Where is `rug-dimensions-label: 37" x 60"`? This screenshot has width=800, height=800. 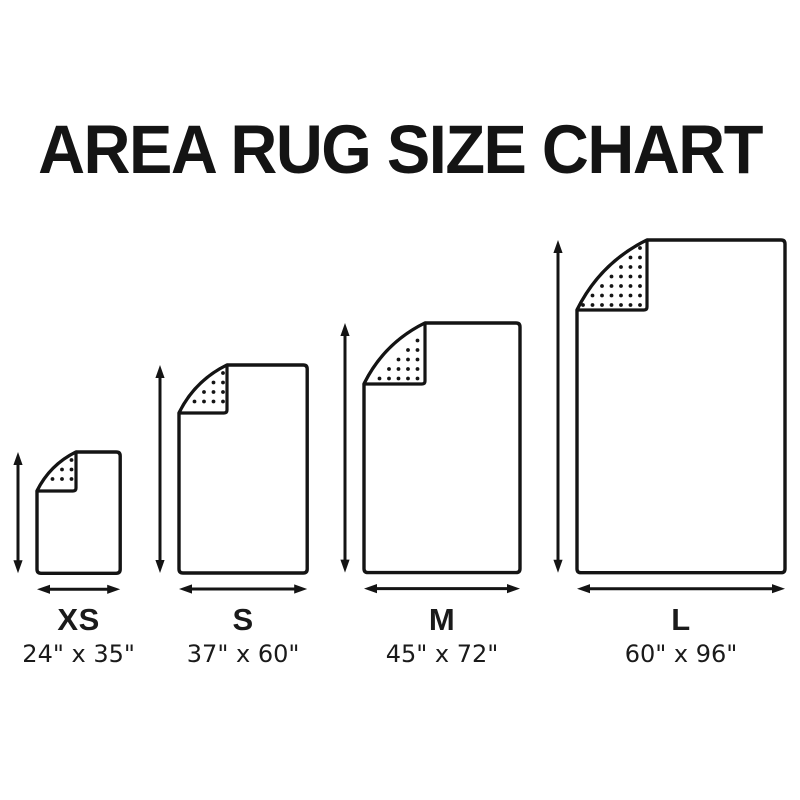
rug-dimensions-label: 37" x 60" is located at coordinates (243, 654).